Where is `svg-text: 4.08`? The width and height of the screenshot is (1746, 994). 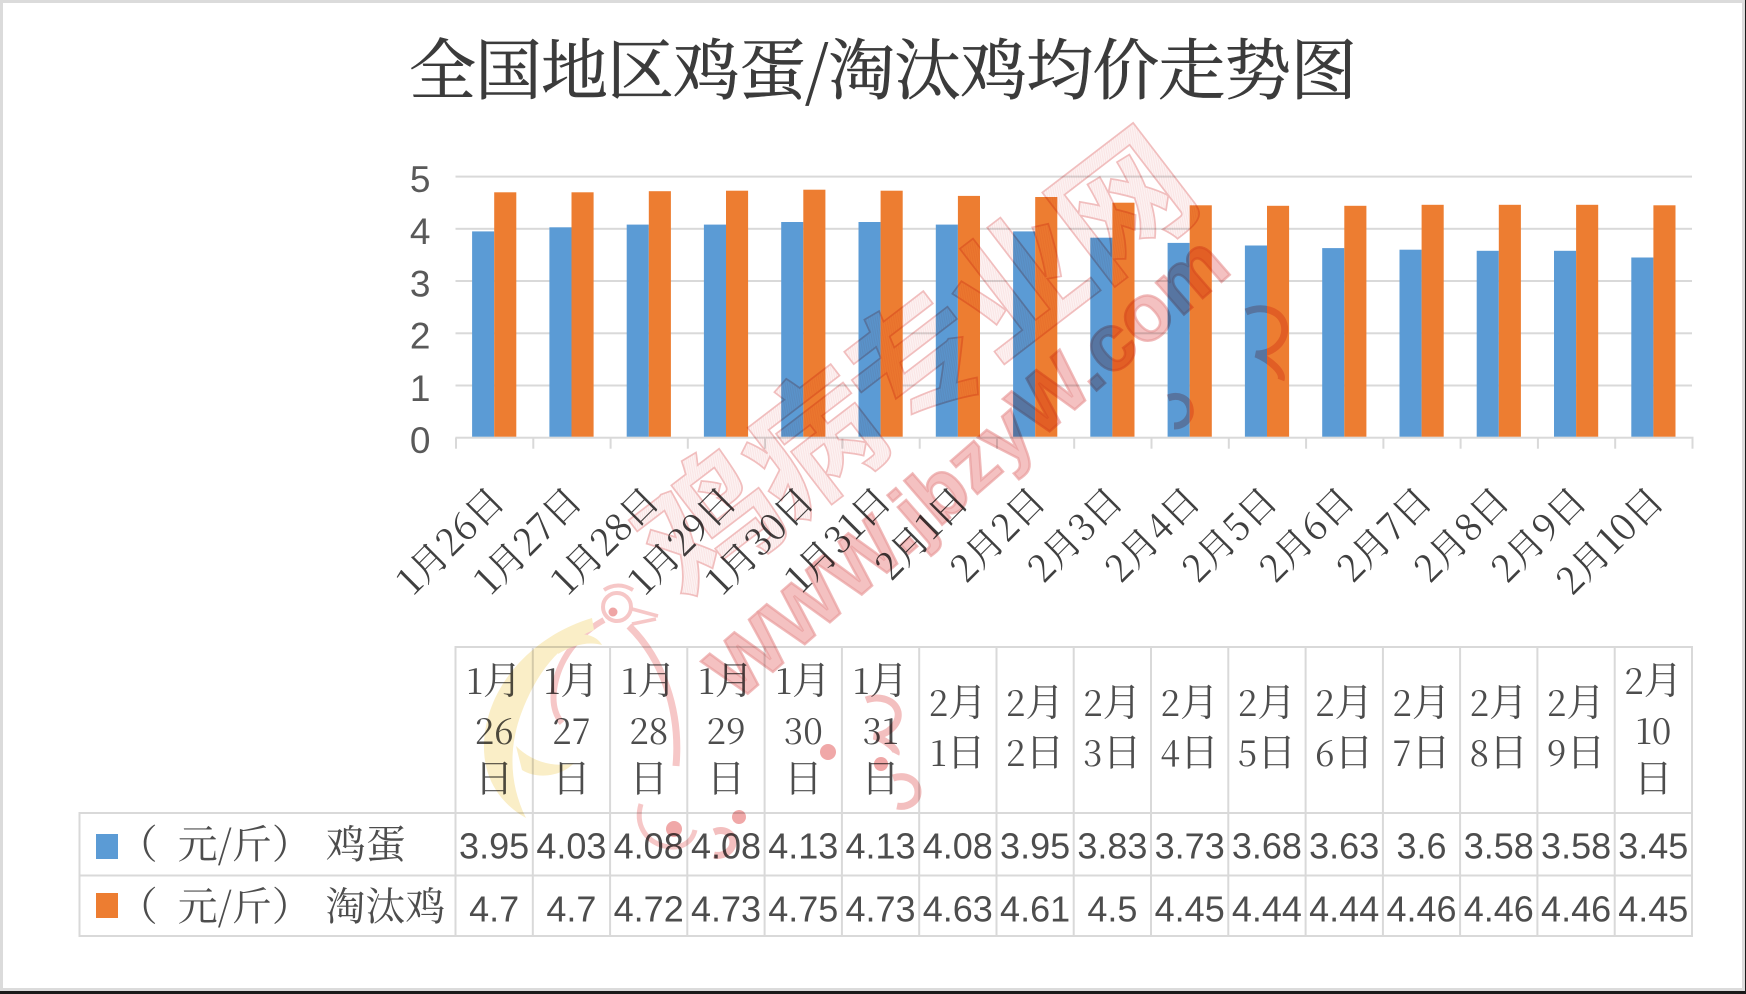
svg-text: 4.08 is located at coordinates (958, 845).